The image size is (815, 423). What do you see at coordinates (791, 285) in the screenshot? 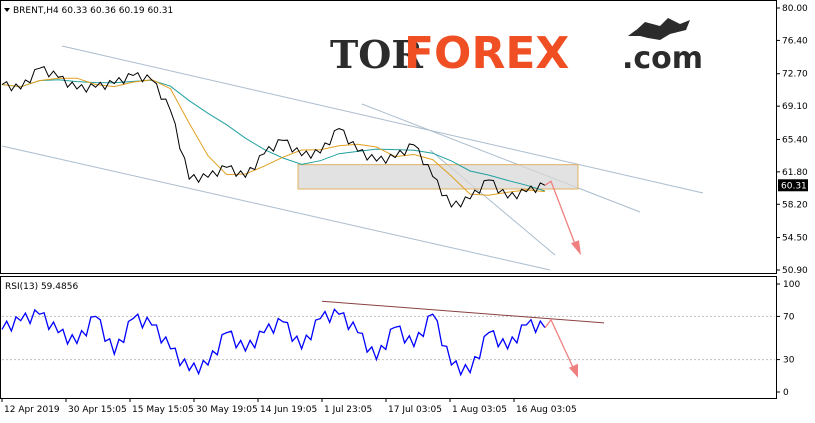
I see `rsi-tick-label: 100` at bounding box center [791, 285].